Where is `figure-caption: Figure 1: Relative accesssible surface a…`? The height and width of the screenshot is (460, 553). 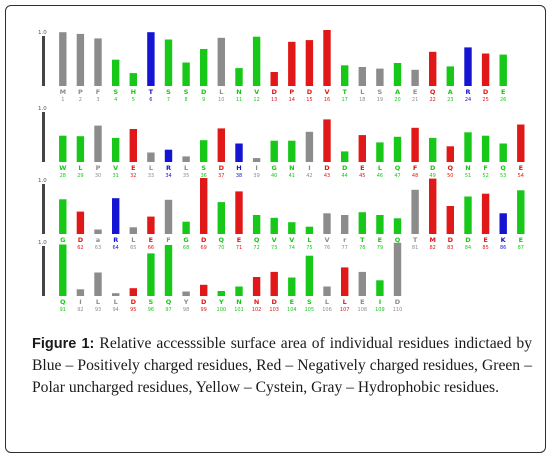
figure-caption: Figure 1: Relative accesssible surface a… is located at coordinates (282, 366).